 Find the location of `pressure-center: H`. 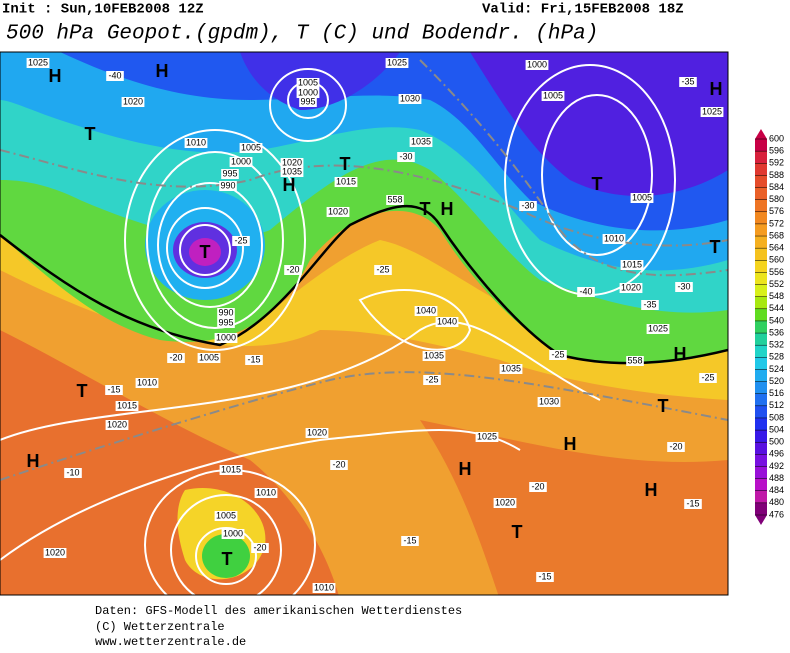

pressure-center: H is located at coordinates (33, 461).